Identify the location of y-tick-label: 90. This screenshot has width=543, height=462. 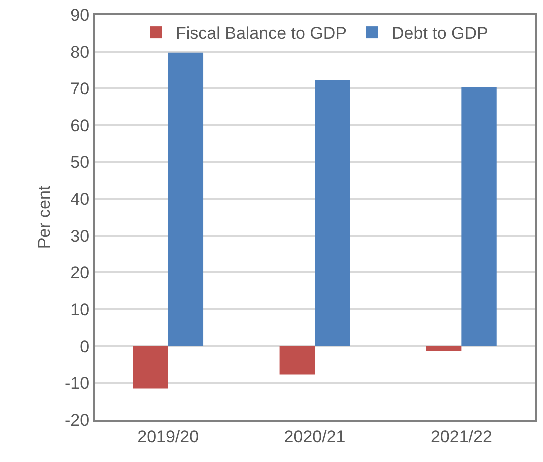
(80, 15).